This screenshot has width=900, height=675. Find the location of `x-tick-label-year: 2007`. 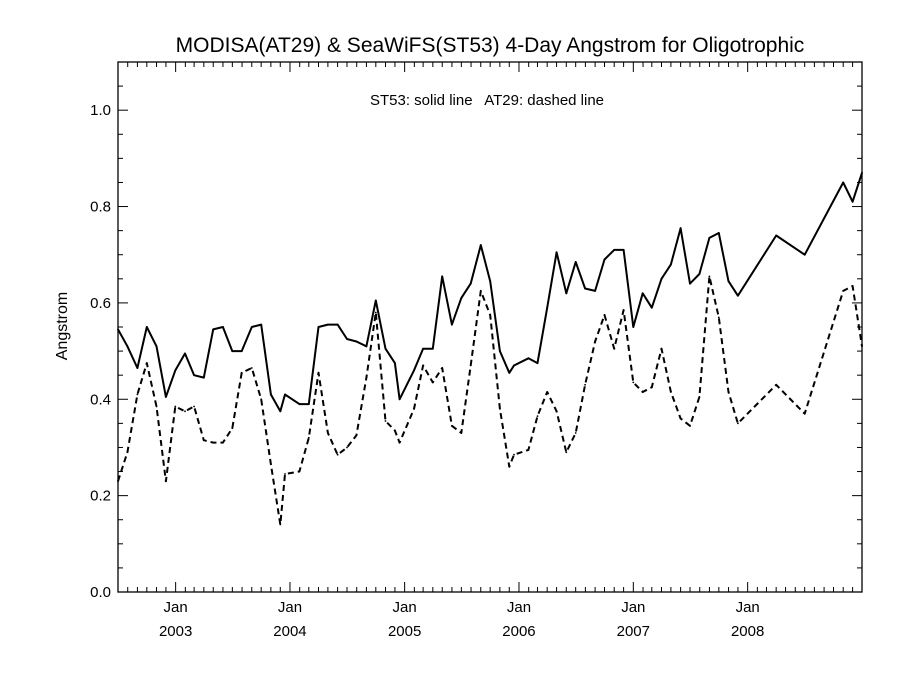

x-tick-label-year: 2007 is located at coordinates (633, 631).